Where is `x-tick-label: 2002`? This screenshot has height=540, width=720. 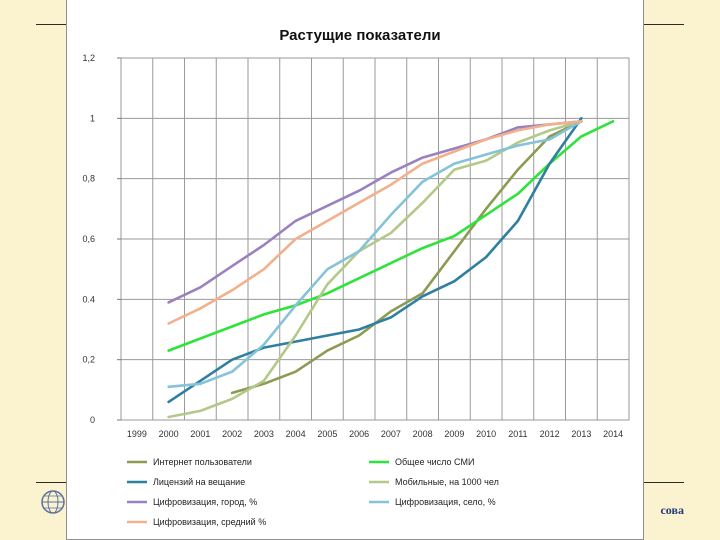
x-tick-label: 2002 is located at coordinates (232, 434).